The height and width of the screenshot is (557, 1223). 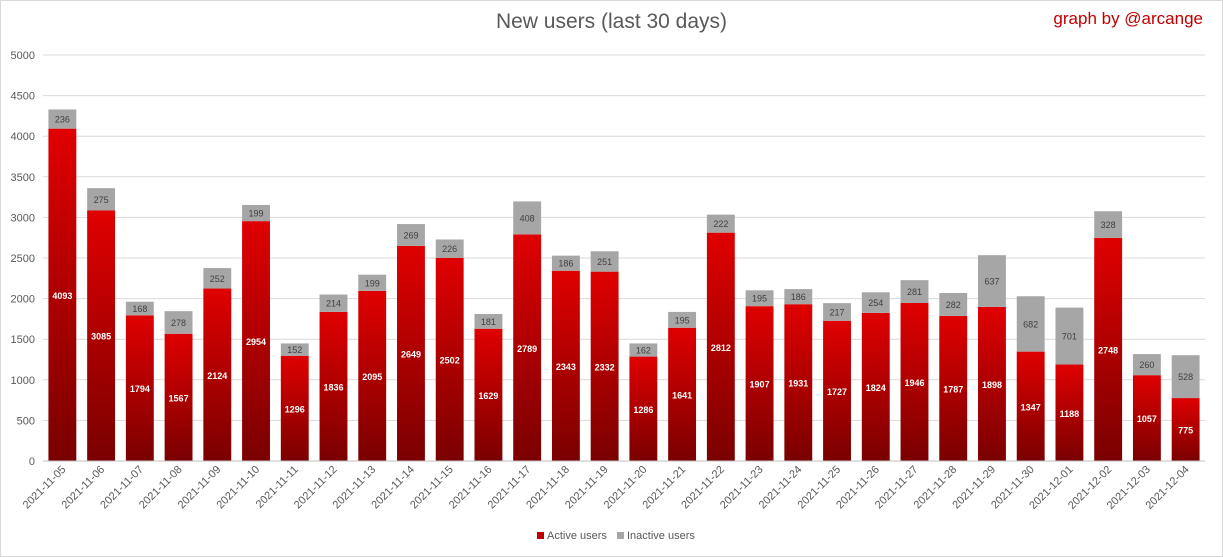 I want to click on data-label-active: 2502, so click(x=450, y=360).